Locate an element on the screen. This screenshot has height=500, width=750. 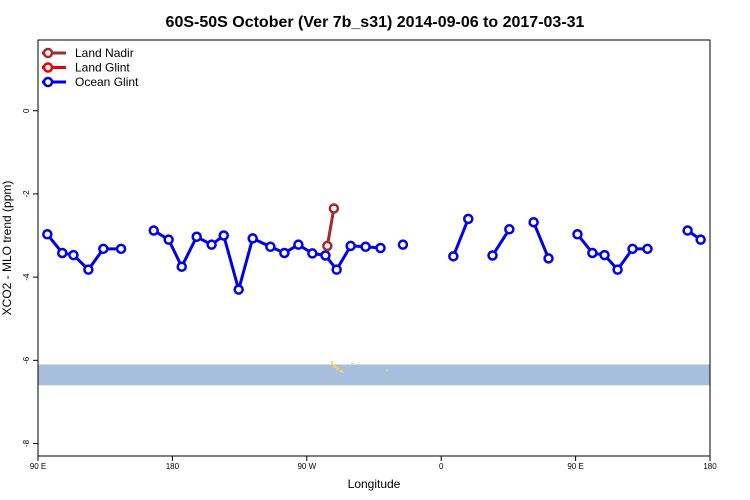
legend-label: Land Glint is located at coordinates (102, 68).